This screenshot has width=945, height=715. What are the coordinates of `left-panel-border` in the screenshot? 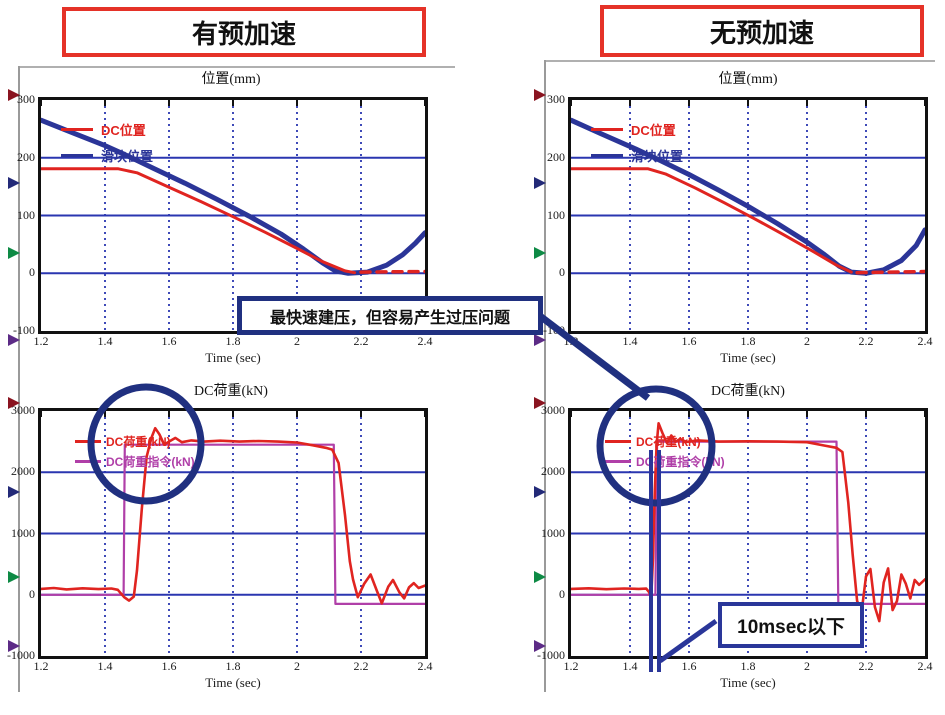 It's located at (237, 67).